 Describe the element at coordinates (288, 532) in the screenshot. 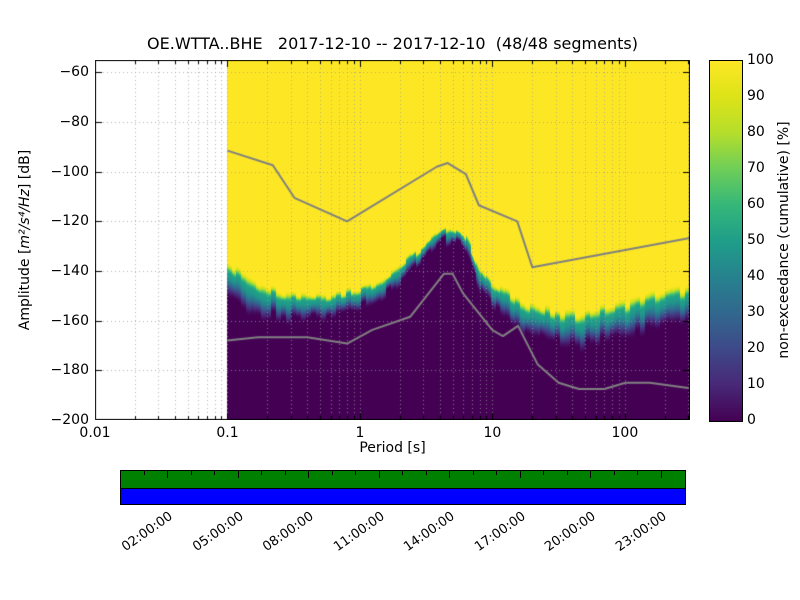

I see `time-tick-label: 08:00:00` at that location.